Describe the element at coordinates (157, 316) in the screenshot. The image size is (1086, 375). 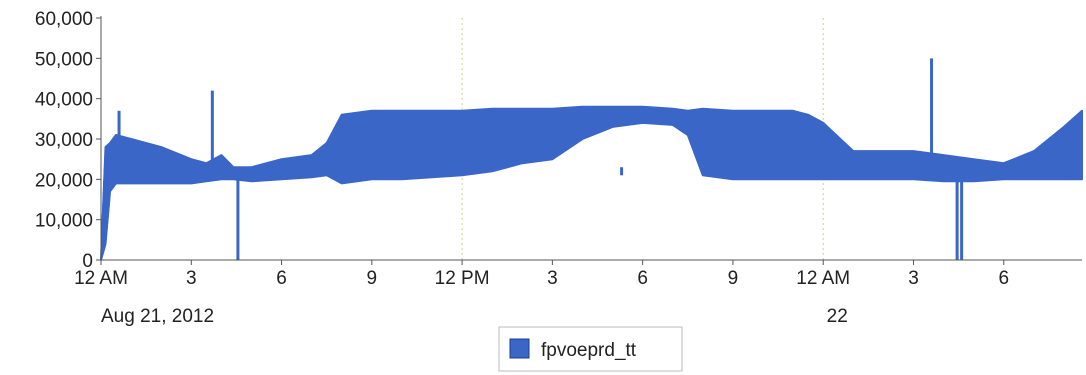
I see `x-date-label: Aug 21, 2012` at that location.